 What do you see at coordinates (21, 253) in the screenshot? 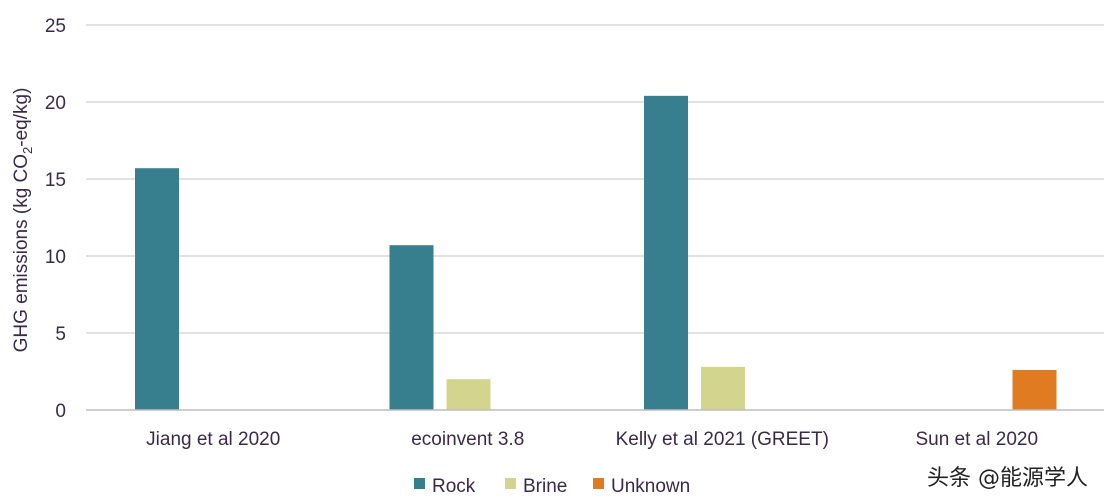
I see `y-axis-label-part-1: GHG emissions (kg CO` at bounding box center [21, 253].